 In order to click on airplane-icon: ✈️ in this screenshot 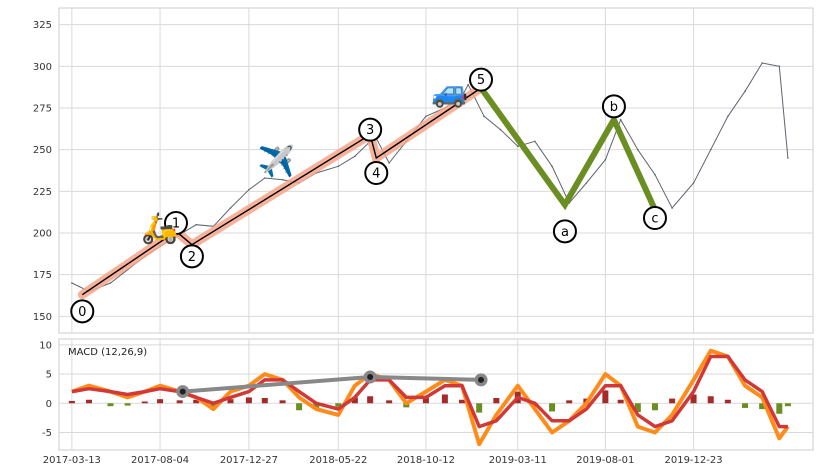, I will do `click(276, 160)`.